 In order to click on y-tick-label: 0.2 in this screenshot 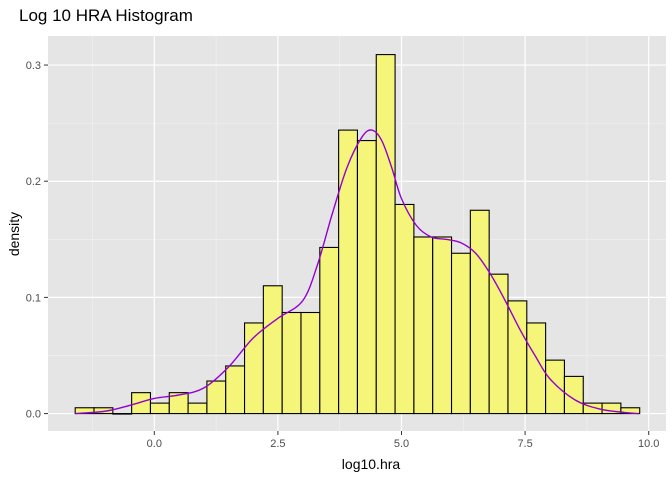, I will do `click(33, 182)`.